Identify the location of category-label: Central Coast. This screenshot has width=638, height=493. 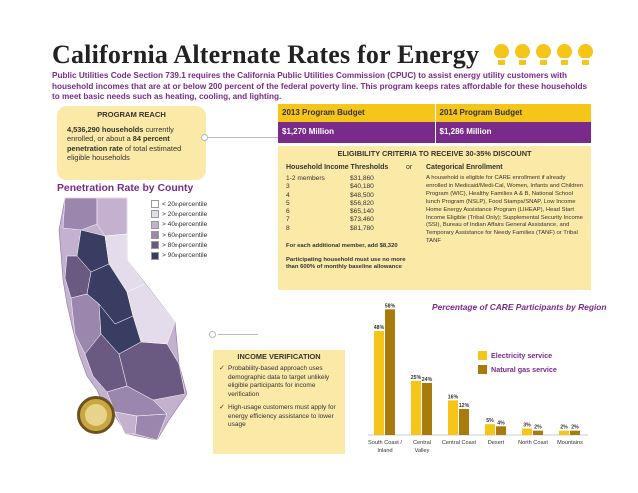
(459, 443).